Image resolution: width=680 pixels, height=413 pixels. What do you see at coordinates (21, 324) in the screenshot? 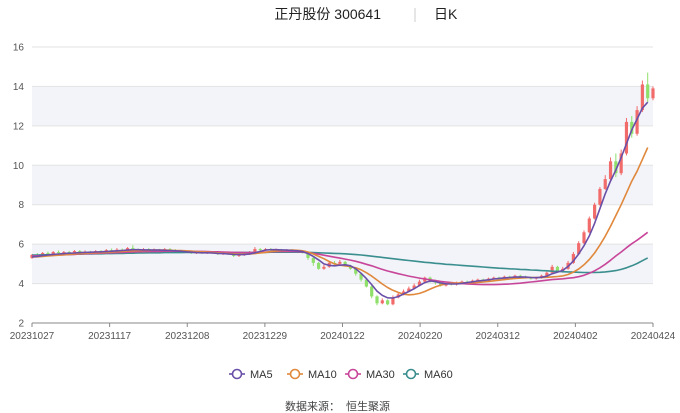
I see `y-tick-label: 2` at bounding box center [21, 324].